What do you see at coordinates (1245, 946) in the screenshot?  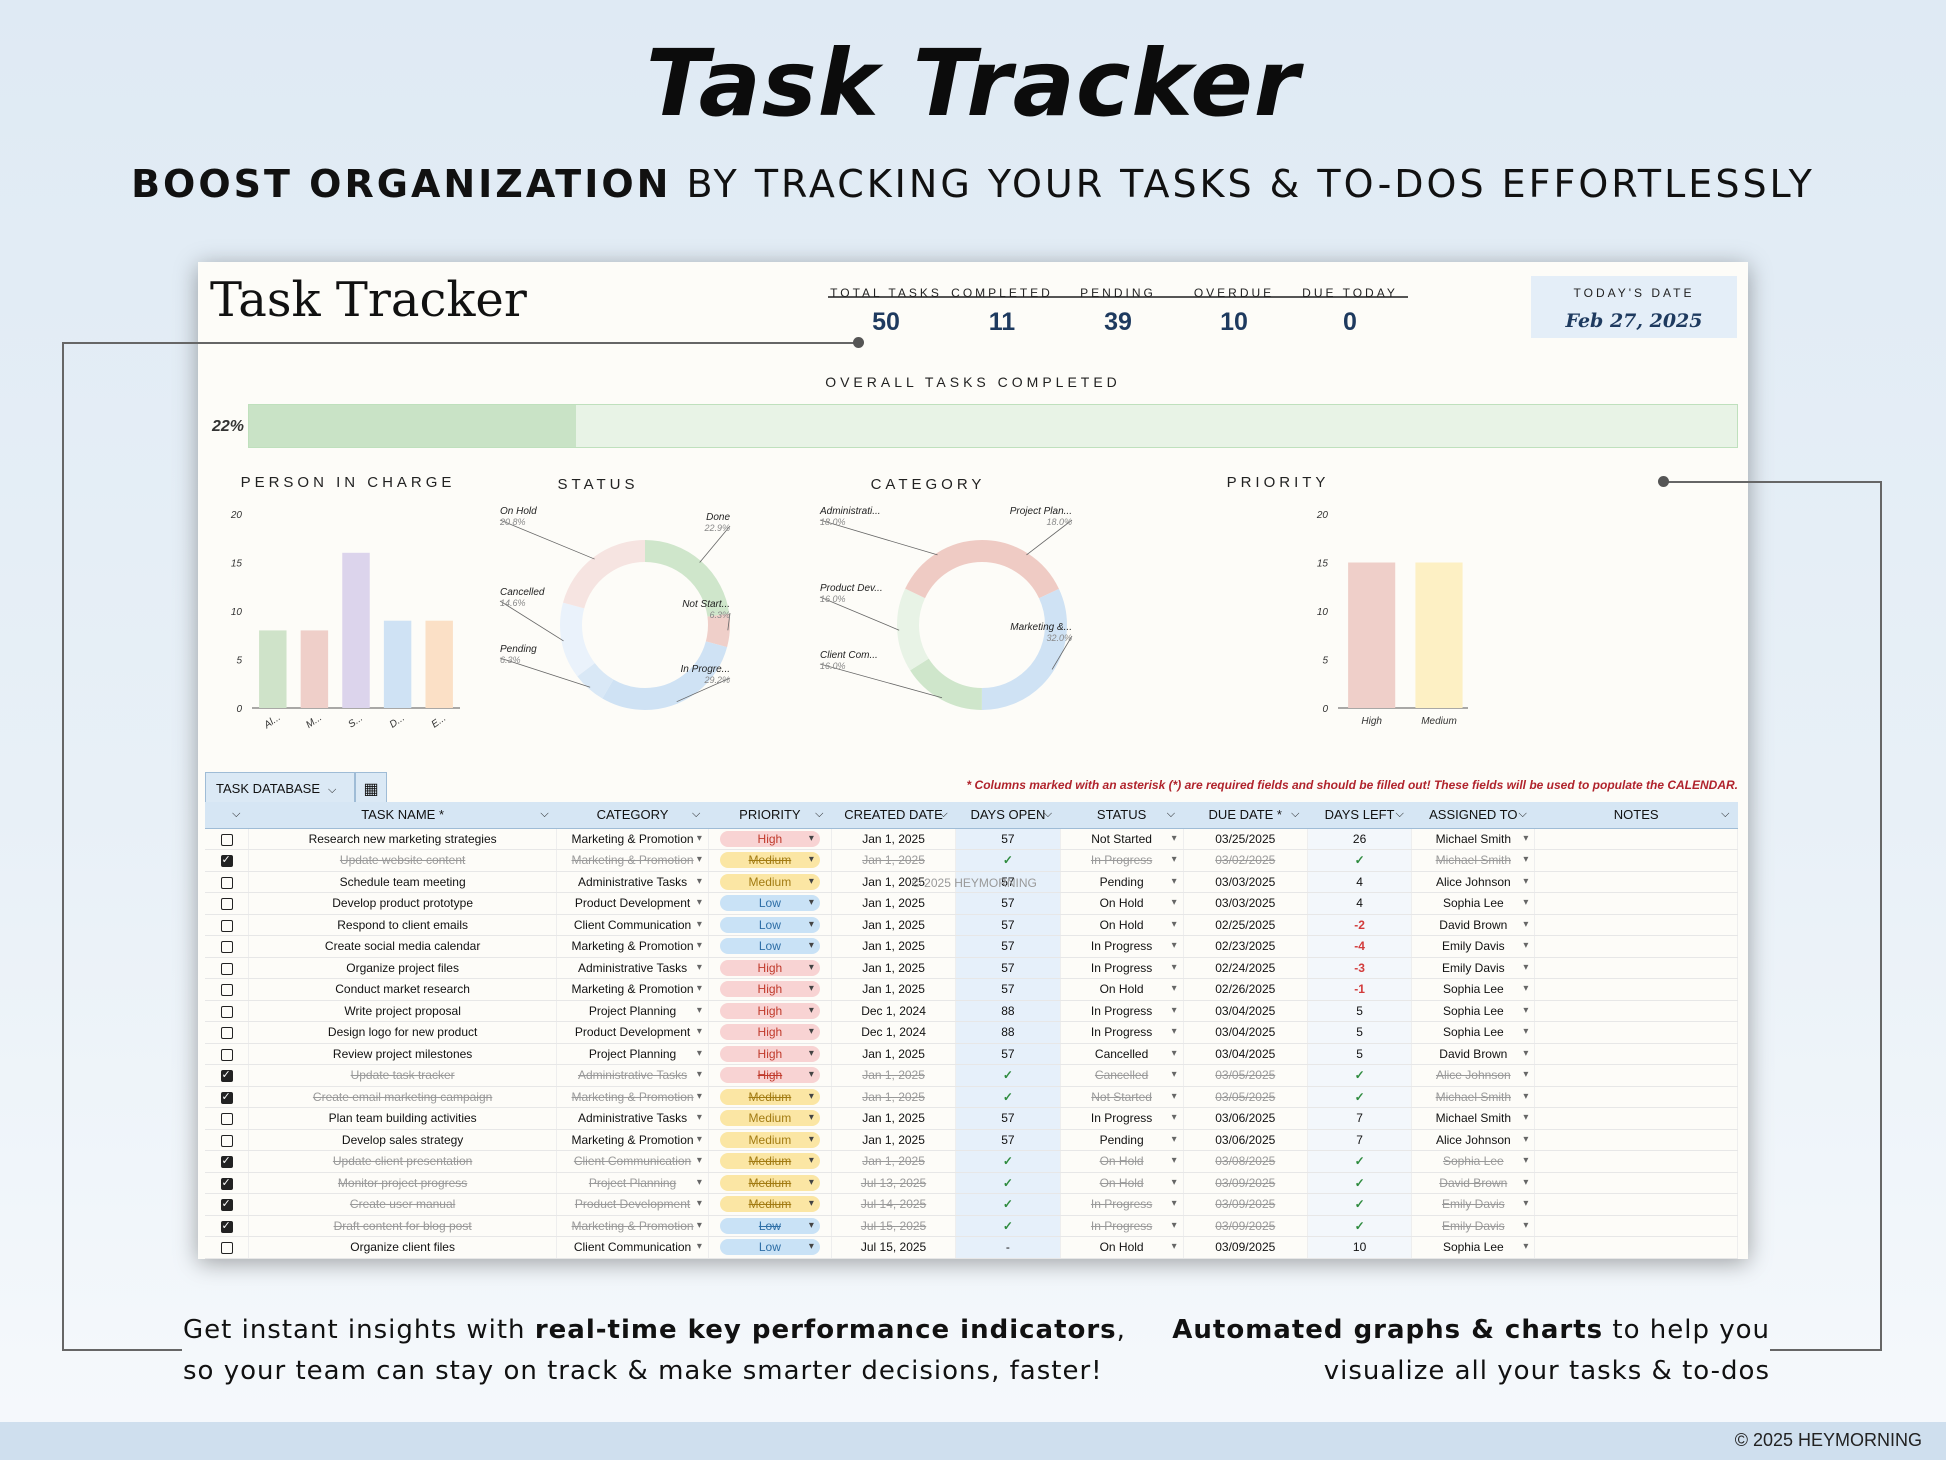 I see `due-date-cell: 02/23/2025` at bounding box center [1245, 946].